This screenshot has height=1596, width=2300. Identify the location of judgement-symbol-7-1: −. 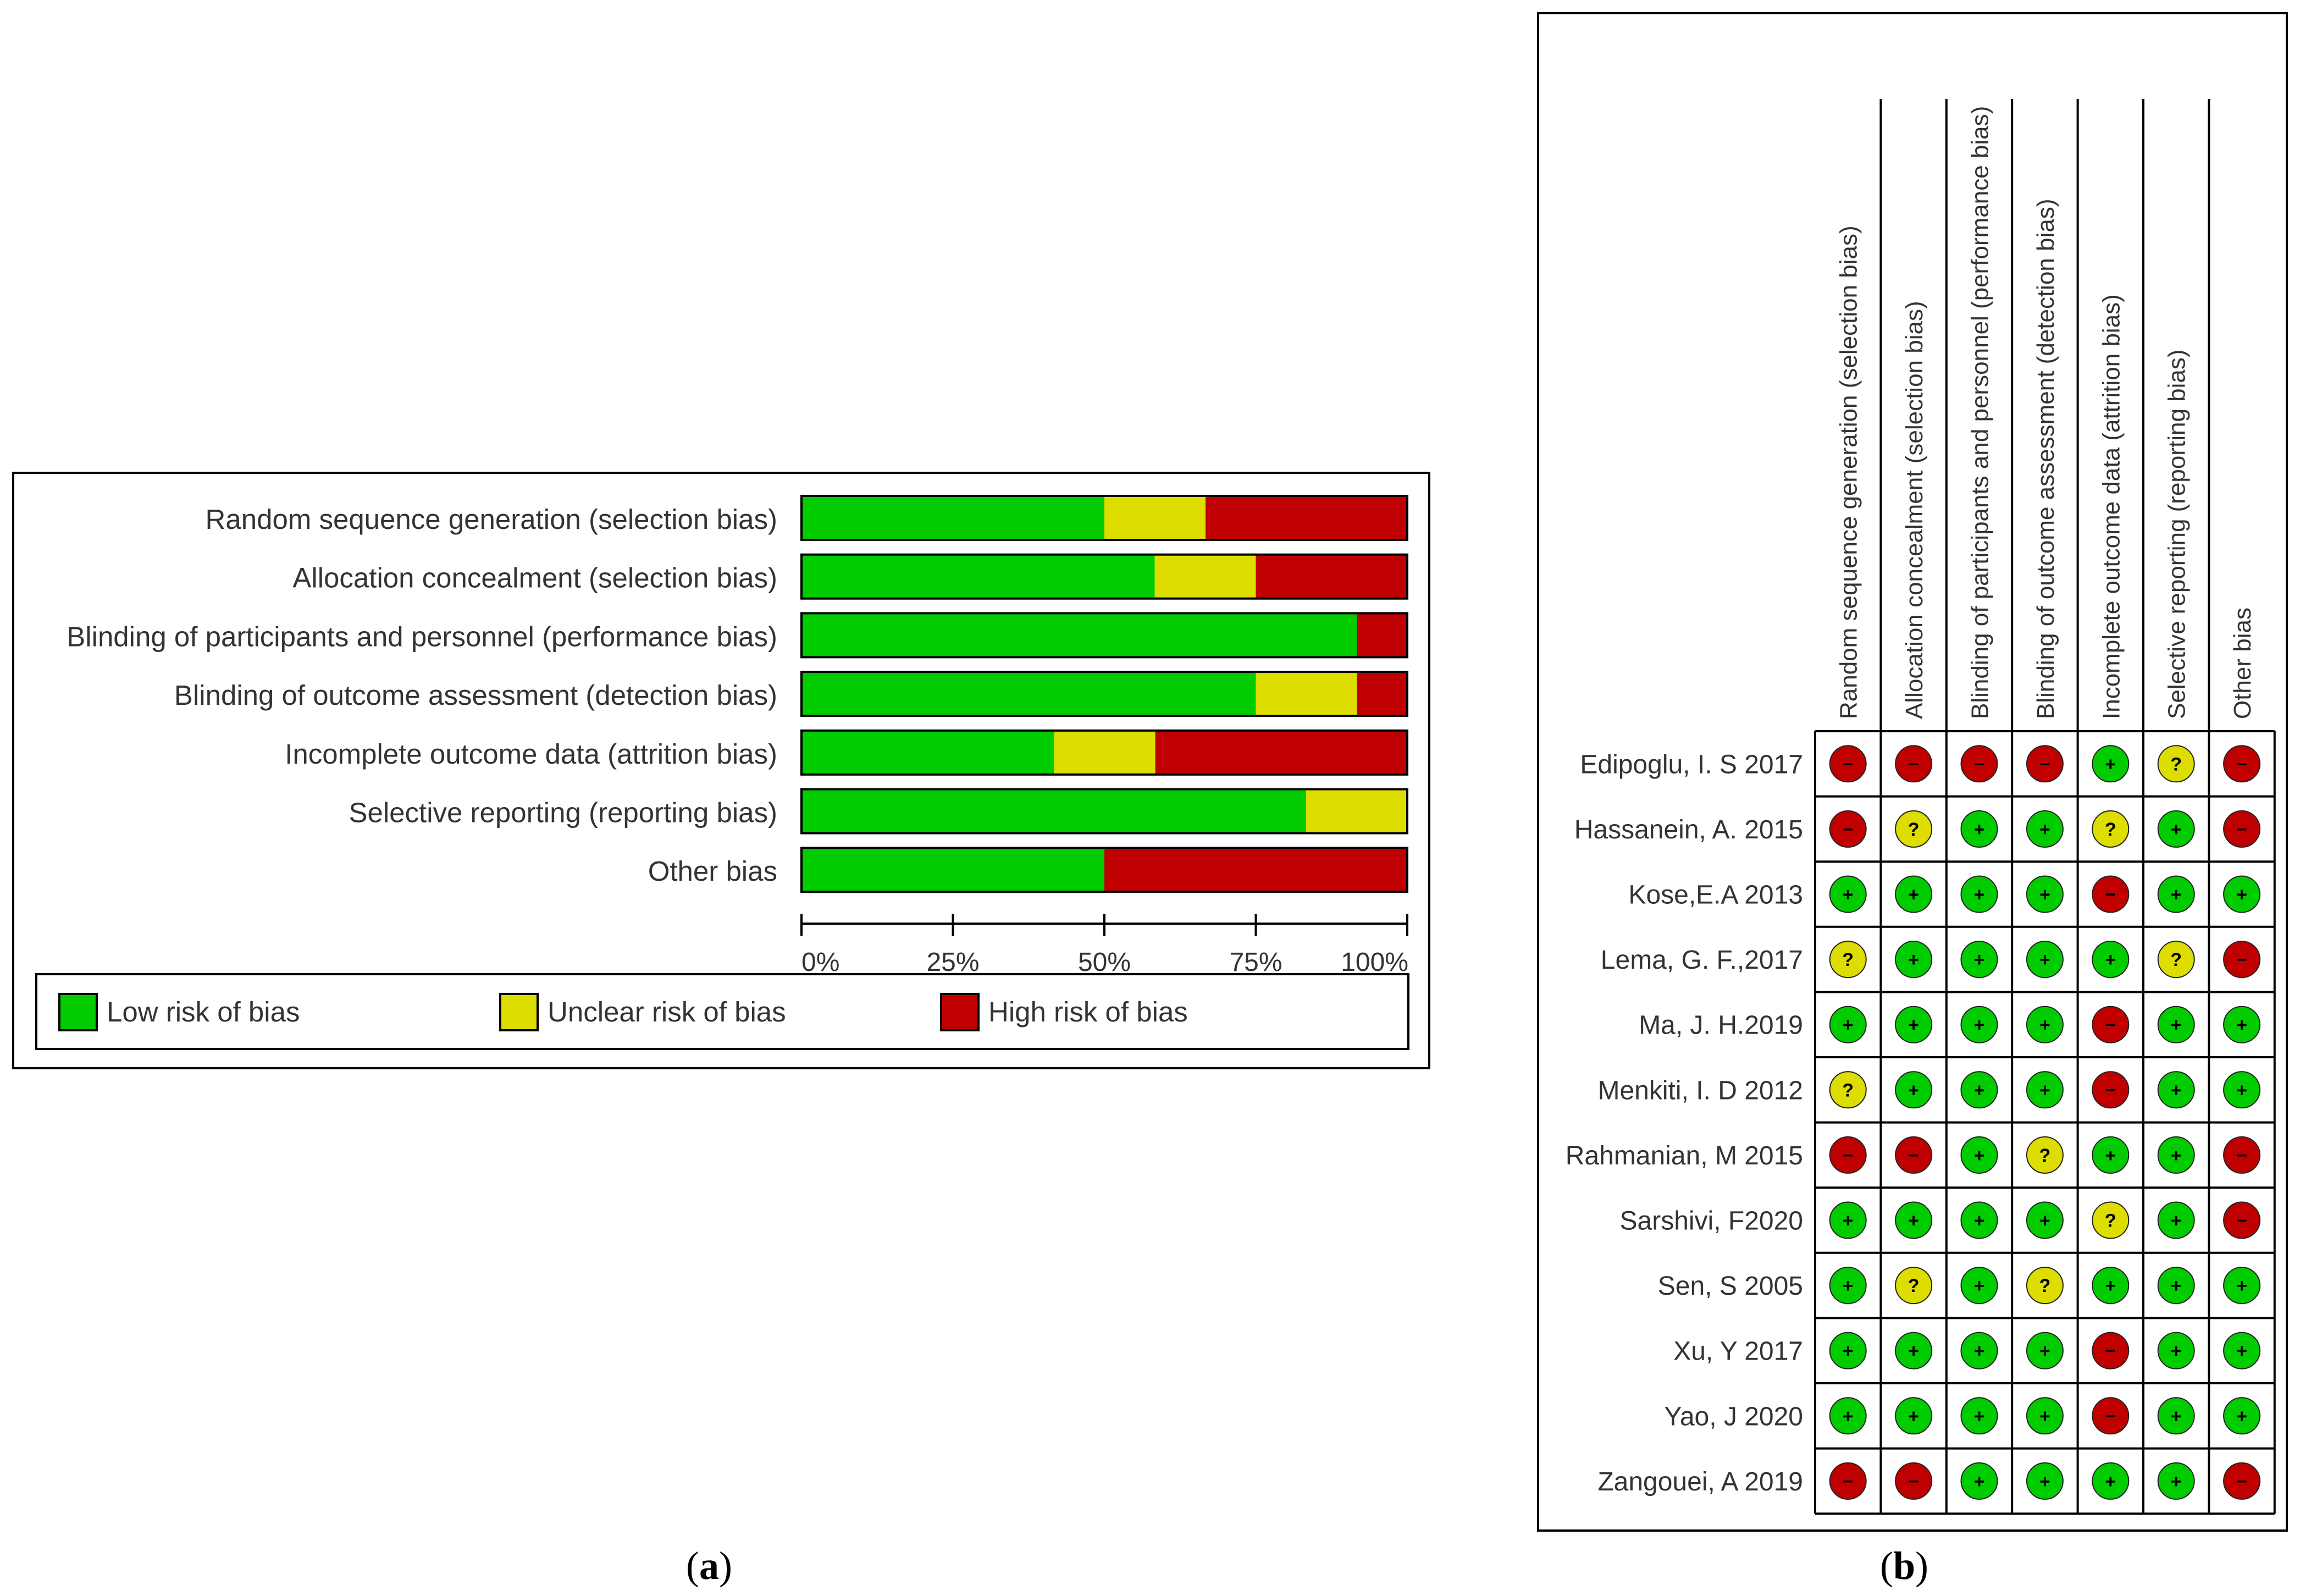
(1848, 1156).